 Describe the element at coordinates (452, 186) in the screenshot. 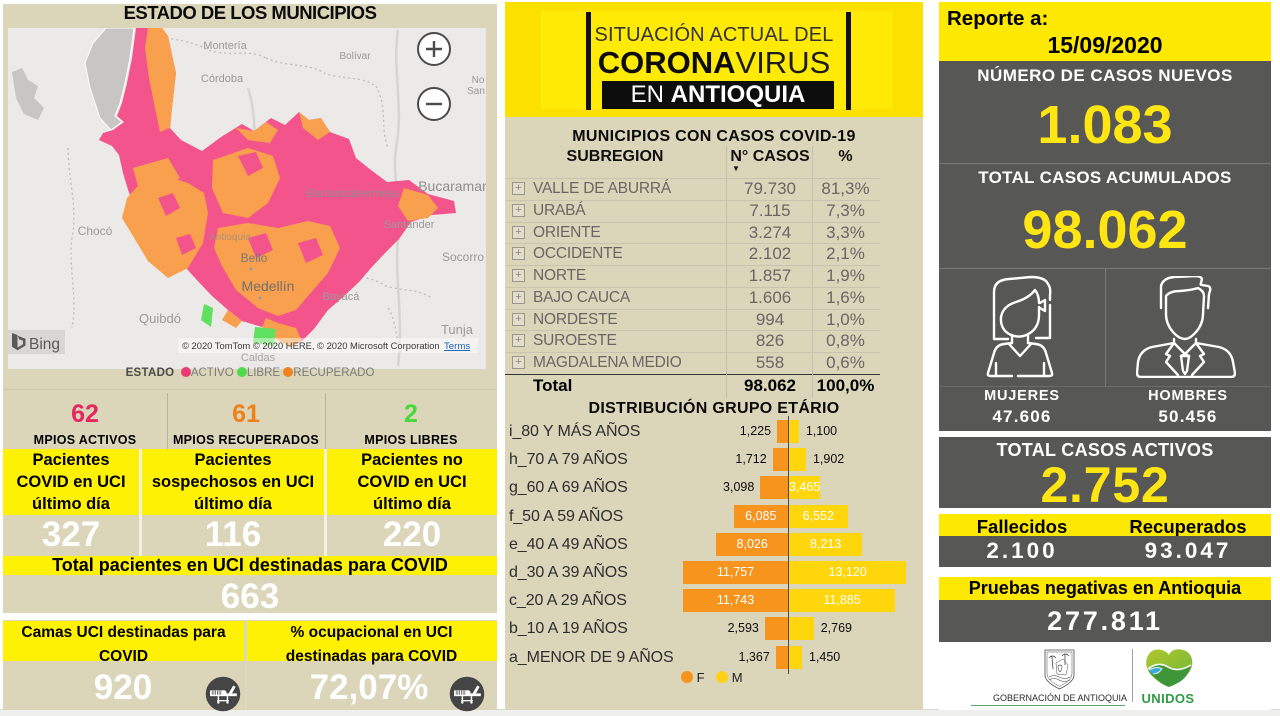

I see `svg-text: Bucaraman` at that location.